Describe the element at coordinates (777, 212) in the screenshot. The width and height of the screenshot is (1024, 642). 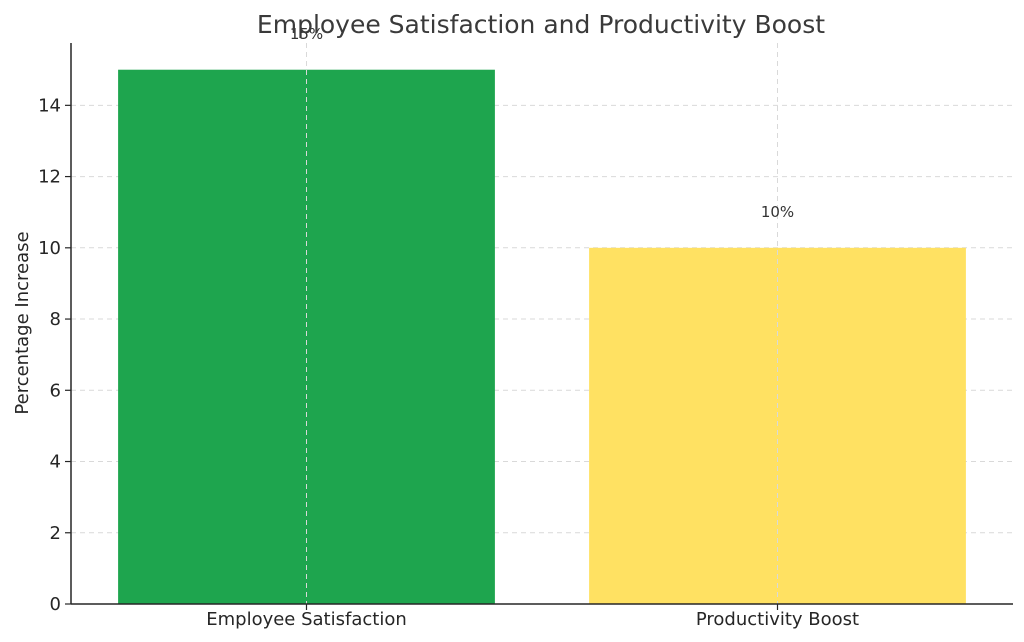
I see `data-label: 10%` at that location.